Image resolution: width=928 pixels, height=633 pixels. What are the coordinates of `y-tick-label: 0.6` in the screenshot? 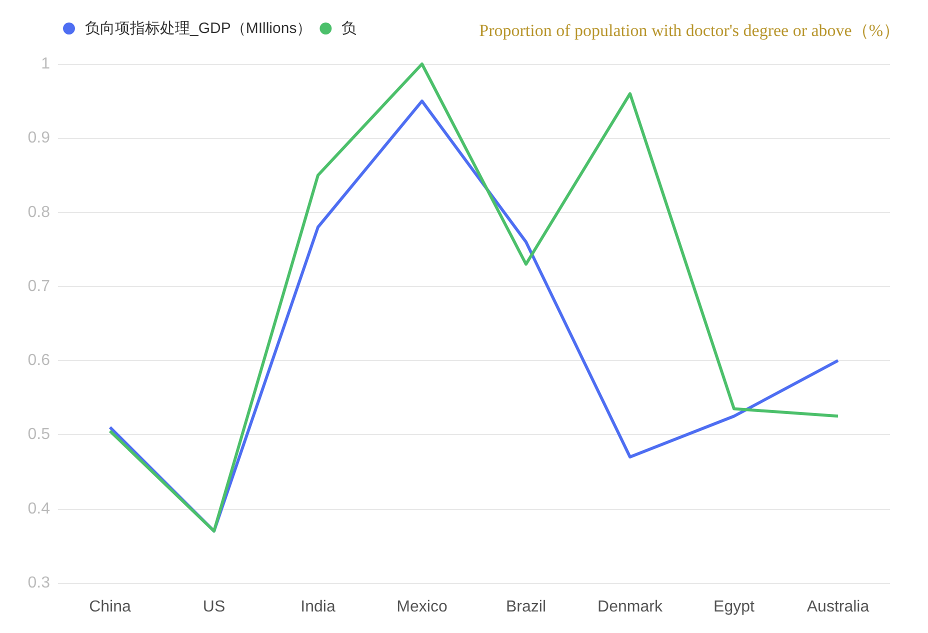 It's located at (39, 361).